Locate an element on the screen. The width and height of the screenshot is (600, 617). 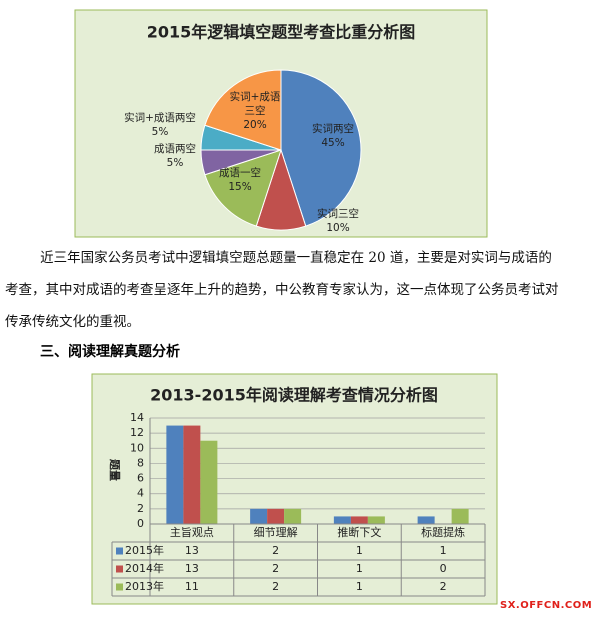
pie-title: 2015年逻辑填空题型考查比重分析图 is located at coordinates (281, 32).